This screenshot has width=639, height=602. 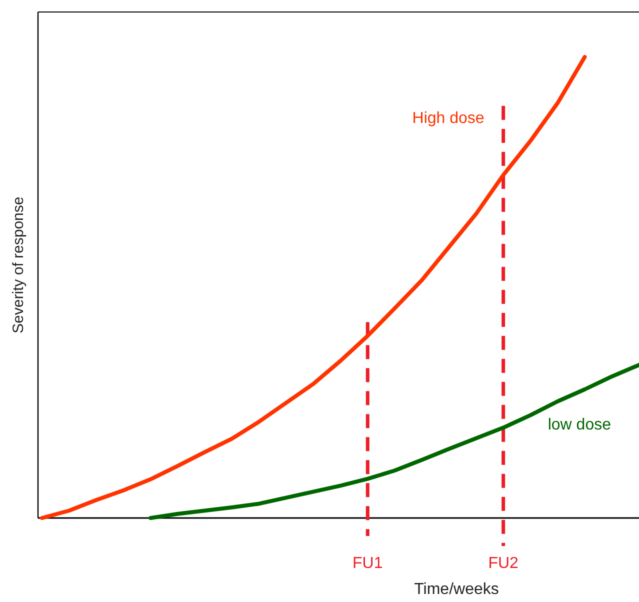 I want to click on series-label: low dose, so click(x=580, y=425).